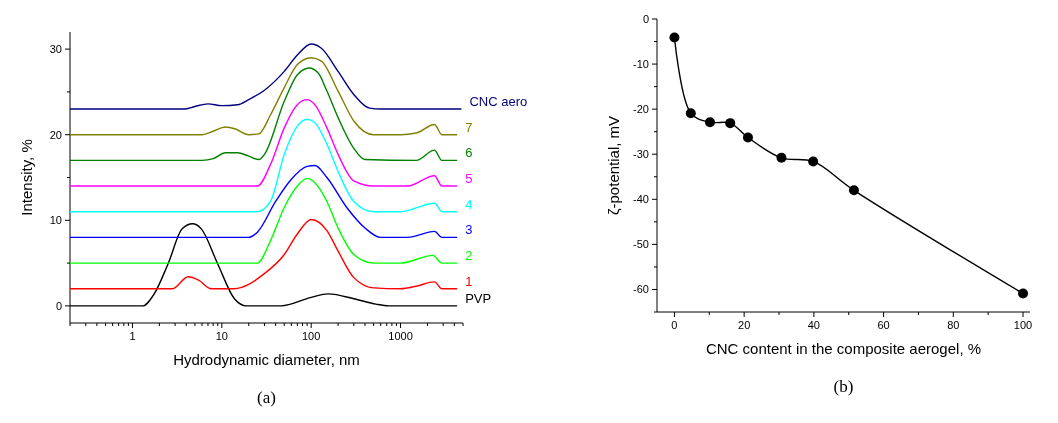  What do you see at coordinates (641, 64) in the screenshot?
I see `y-tick-label: -10` at bounding box center [641, 64].